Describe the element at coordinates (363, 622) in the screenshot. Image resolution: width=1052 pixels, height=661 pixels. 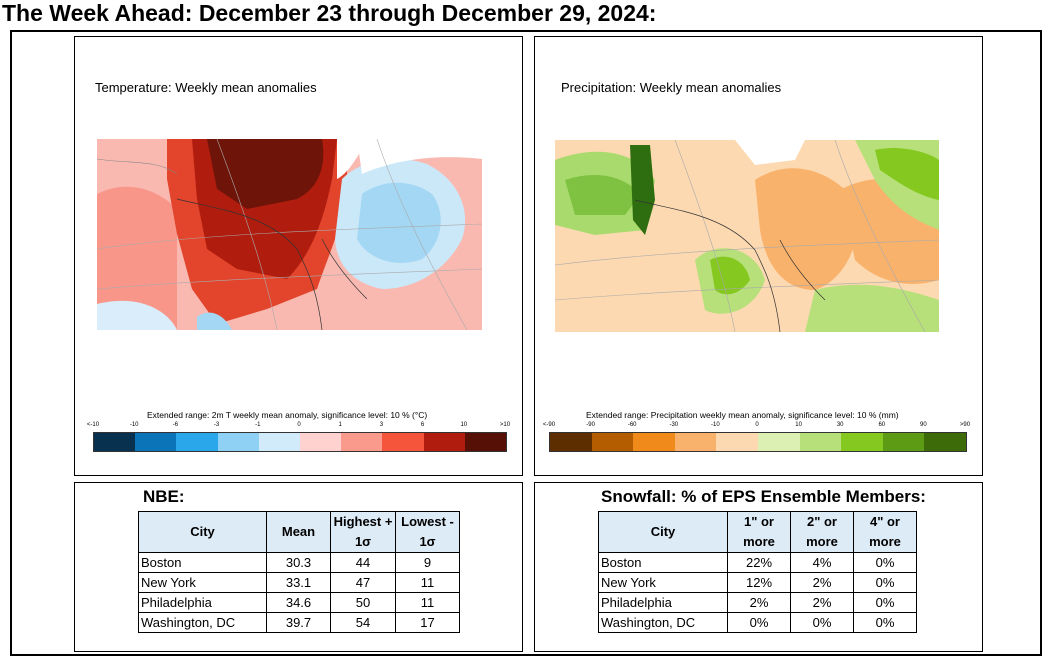
I see `nbe-cell-high: 54` at that location.